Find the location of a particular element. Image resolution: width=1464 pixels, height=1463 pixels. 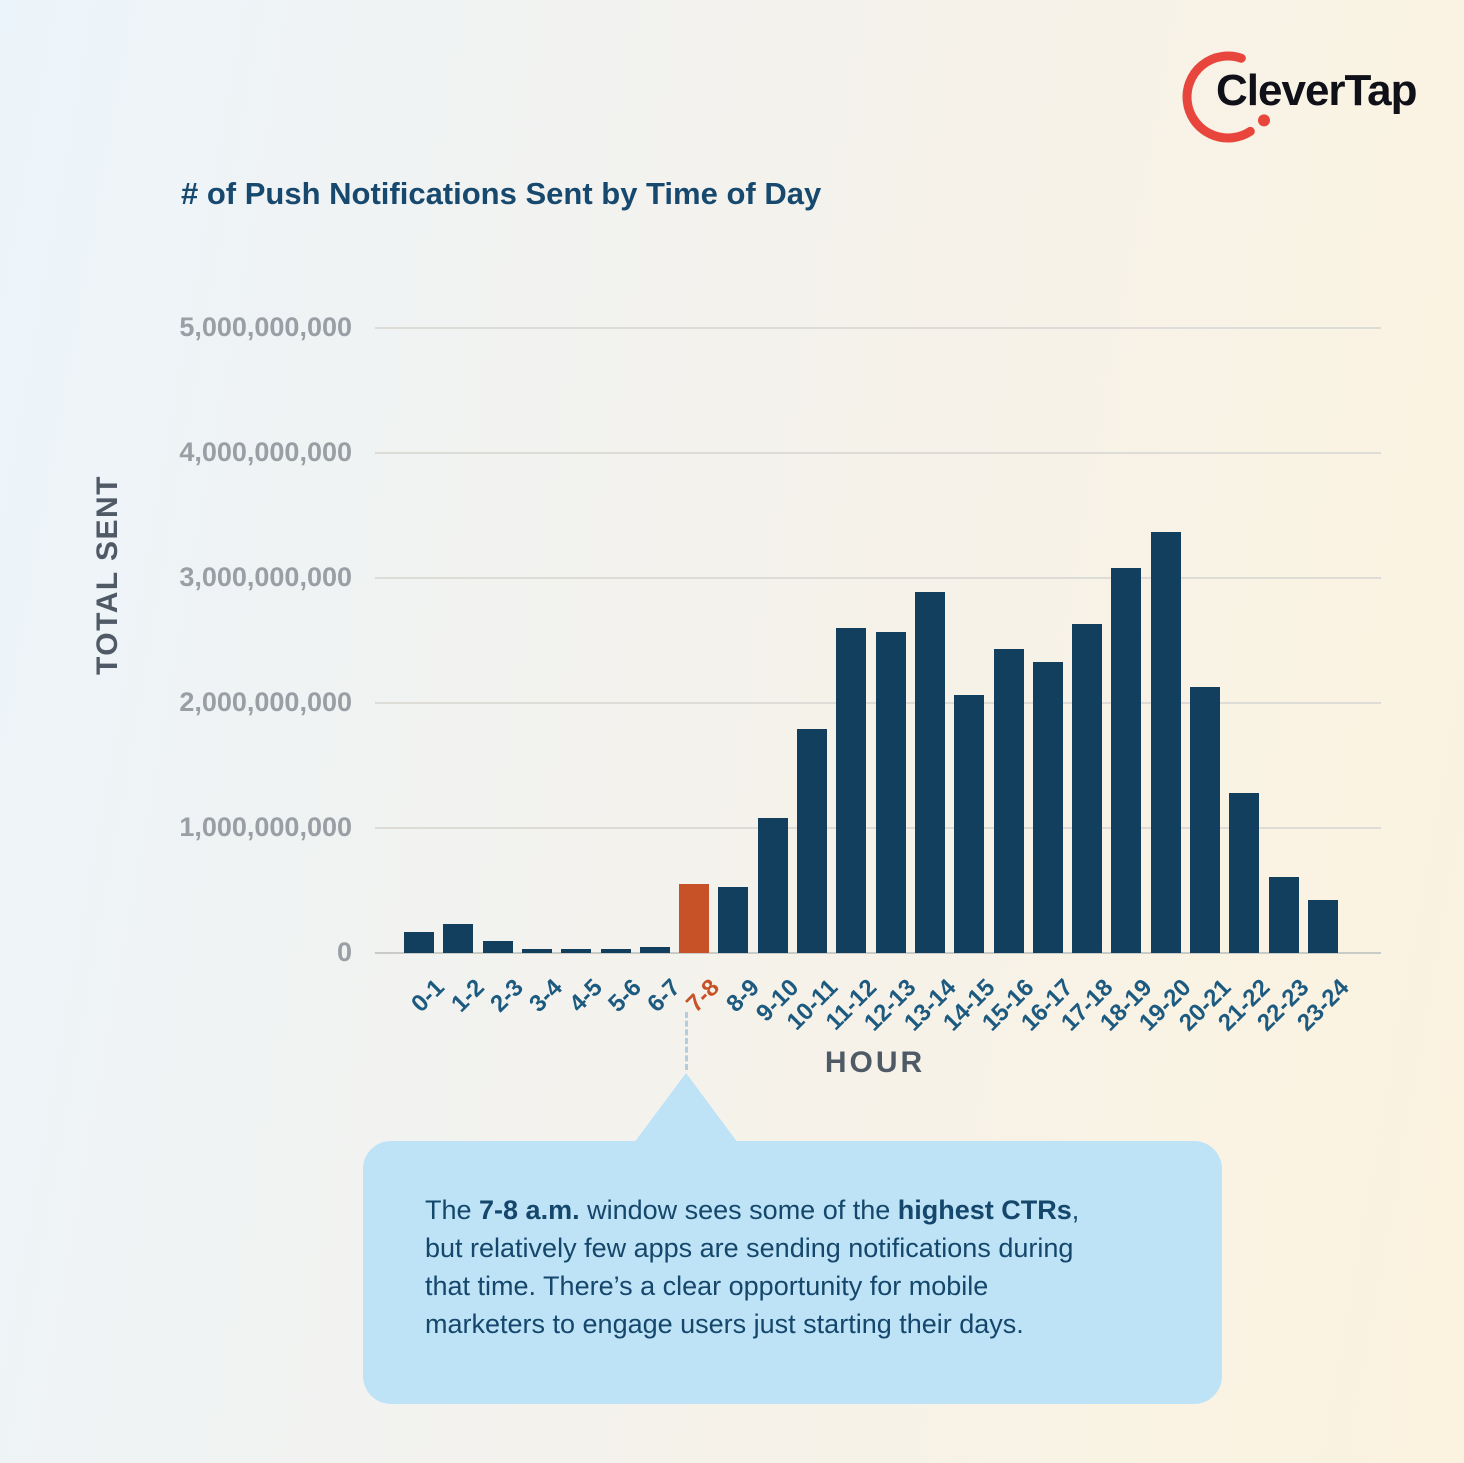

x-tick-label-5-6: 5-6 is located at coordinates (624, 996).